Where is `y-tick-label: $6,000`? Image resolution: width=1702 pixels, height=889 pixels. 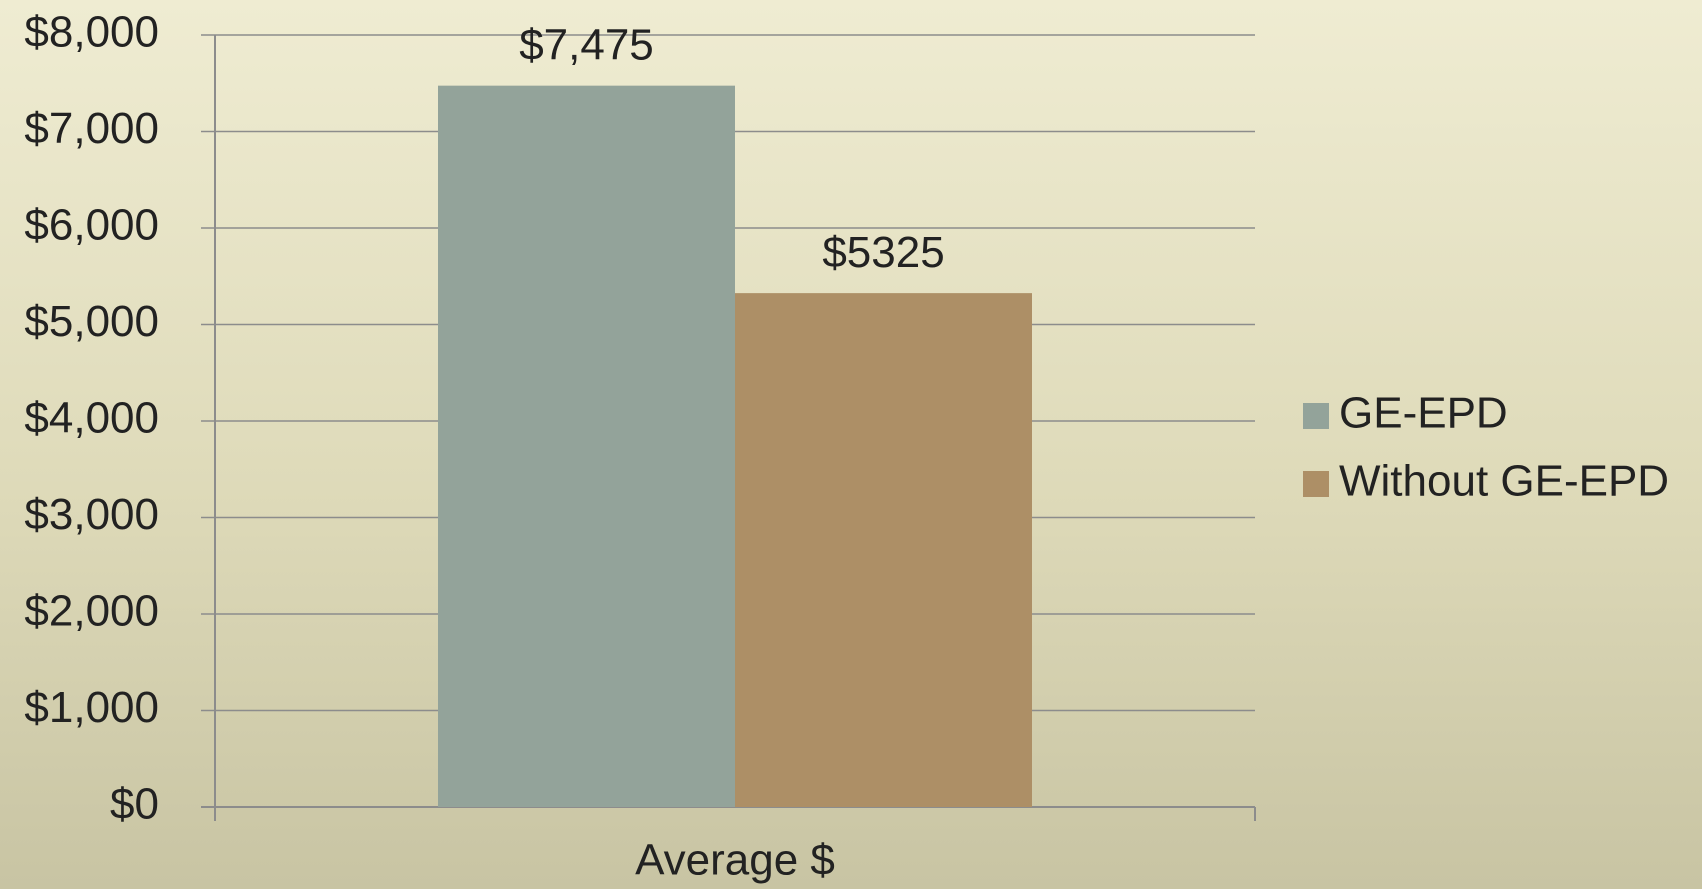 y-tick-label: $6,000 is located at coordinates (91, 225).